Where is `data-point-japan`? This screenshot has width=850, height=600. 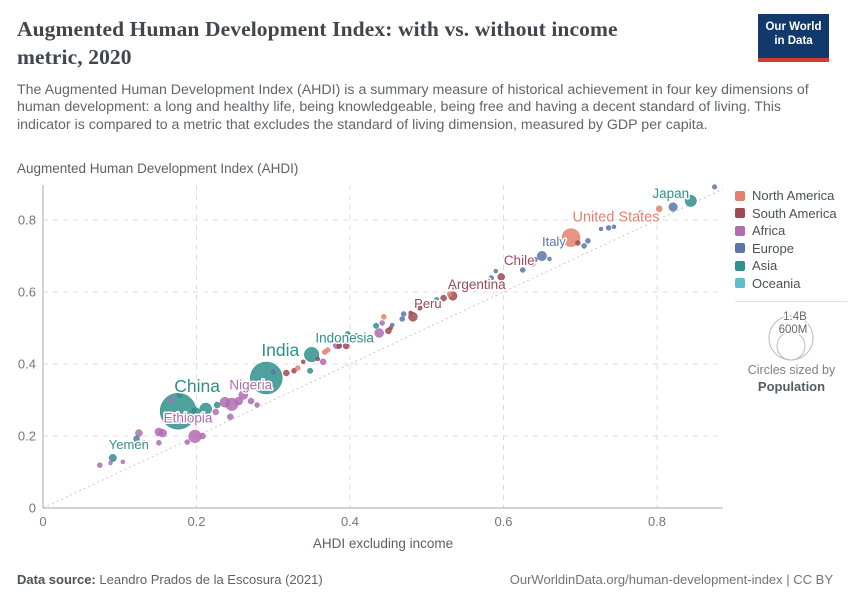
data-point-japan is located at coordinates (690, 200).